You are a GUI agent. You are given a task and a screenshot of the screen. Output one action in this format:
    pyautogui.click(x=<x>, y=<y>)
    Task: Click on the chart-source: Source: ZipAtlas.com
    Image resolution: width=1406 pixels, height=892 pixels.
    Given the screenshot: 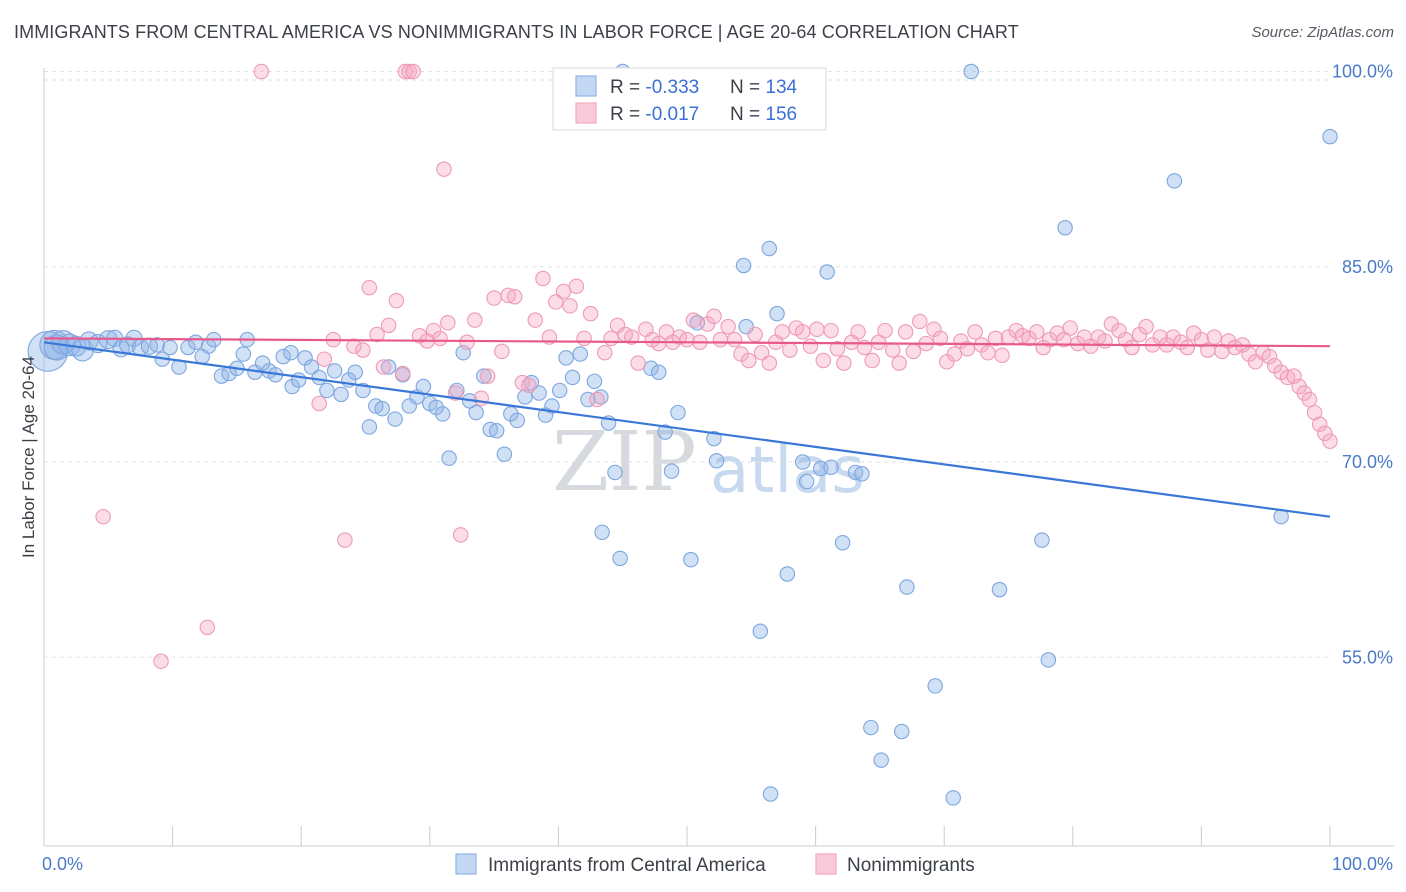 What is the action you would take?
    pyautogui.click(x=1322, y=32)
    